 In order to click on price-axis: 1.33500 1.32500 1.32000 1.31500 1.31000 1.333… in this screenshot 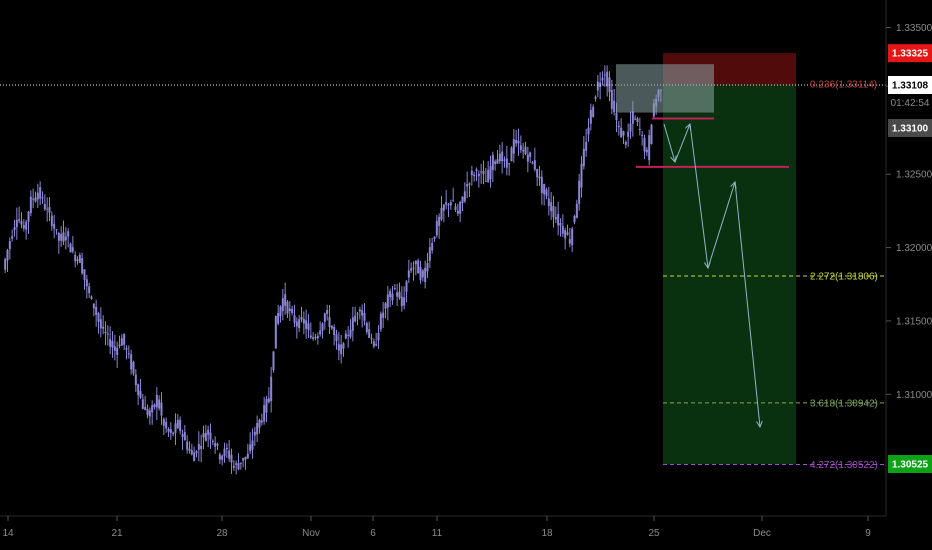, I will do `click(908, 258)`.